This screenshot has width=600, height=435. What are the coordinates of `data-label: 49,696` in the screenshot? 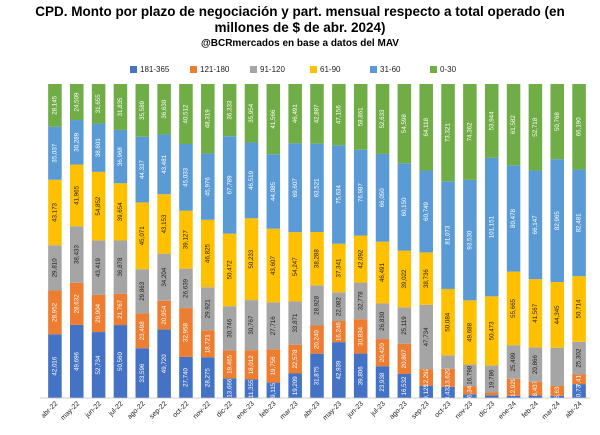 It's located at (76, 360).